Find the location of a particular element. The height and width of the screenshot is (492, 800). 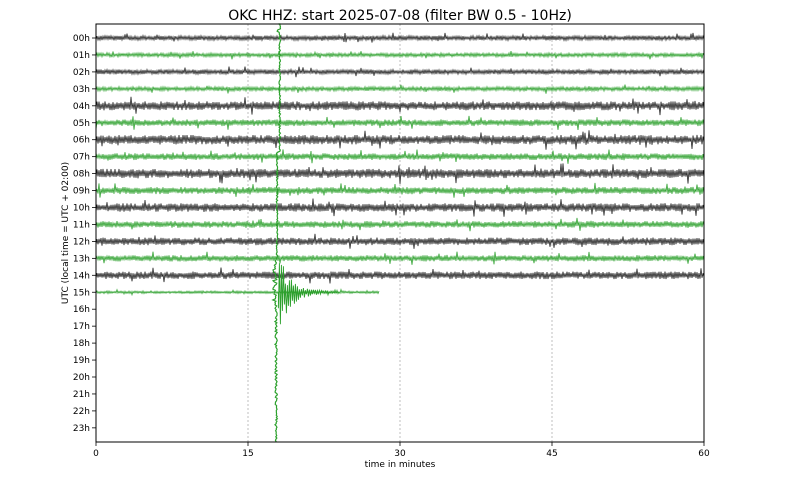

y-tick-label-18h: 18h is located at coordinates (81, 344).